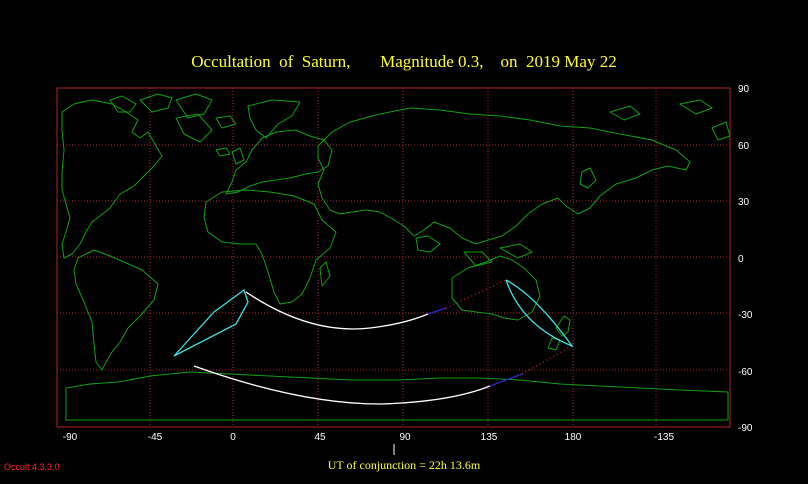 Image resolution: width=808 pixels, height=484 pixels. Describe the element at coordinates (342, 385) in the screenshot. I see `south-limit-curve` at that location.